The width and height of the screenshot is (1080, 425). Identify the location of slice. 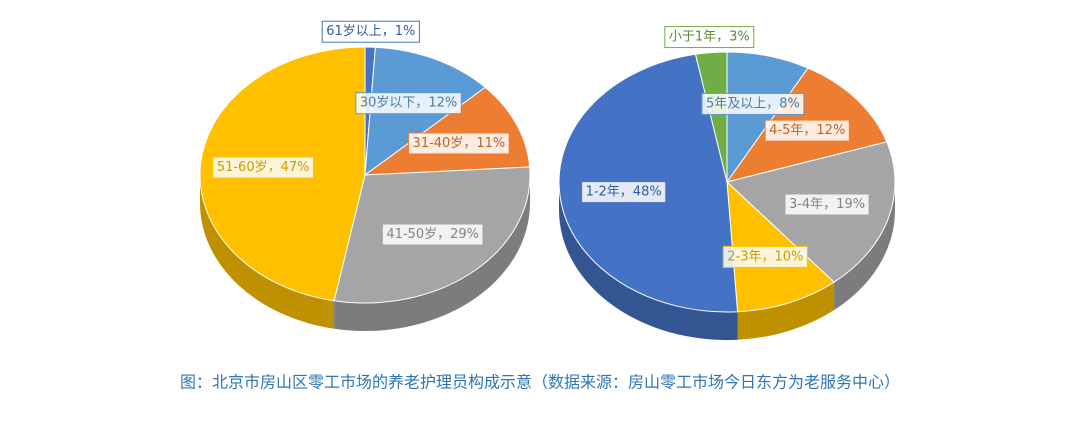
(711, 117).